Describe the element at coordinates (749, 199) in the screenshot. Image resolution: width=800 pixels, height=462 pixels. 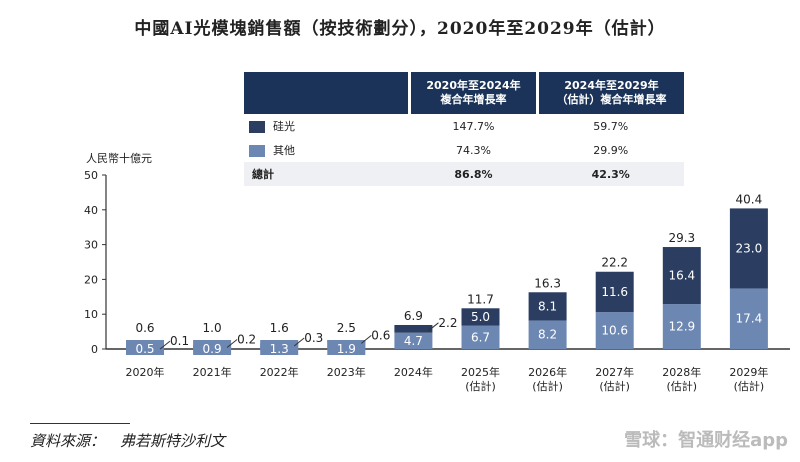
I see `data-label-total: 40.4` at that location.